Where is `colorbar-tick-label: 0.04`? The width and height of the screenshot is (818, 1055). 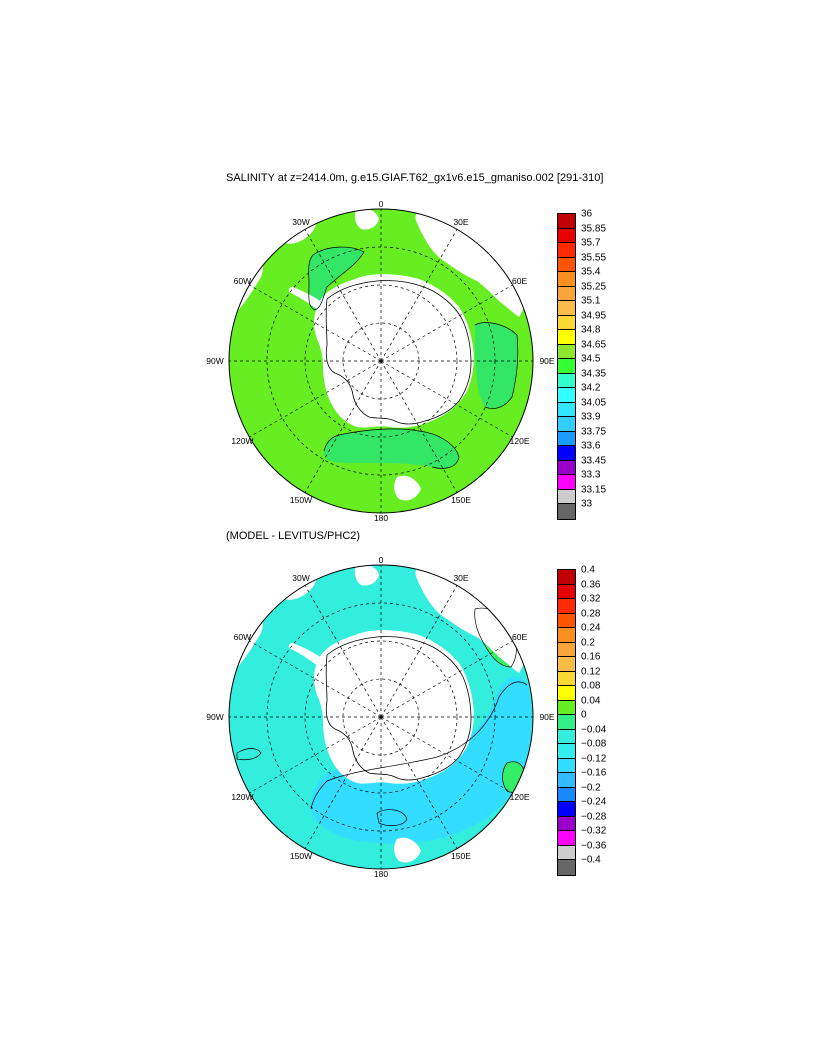 colorbar-tick-label: 0.04 is located at coordinates (591, 700).